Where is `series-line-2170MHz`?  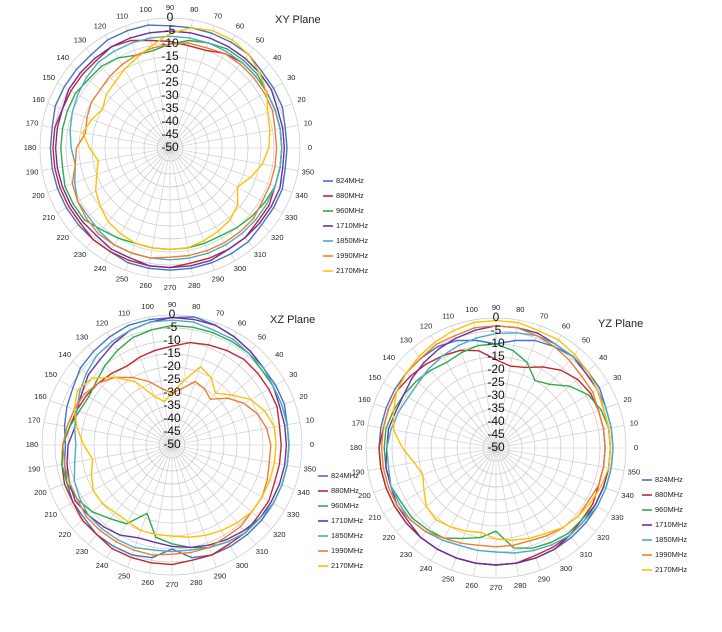 series-line-2170MHz is located at coordinates (175, 452).